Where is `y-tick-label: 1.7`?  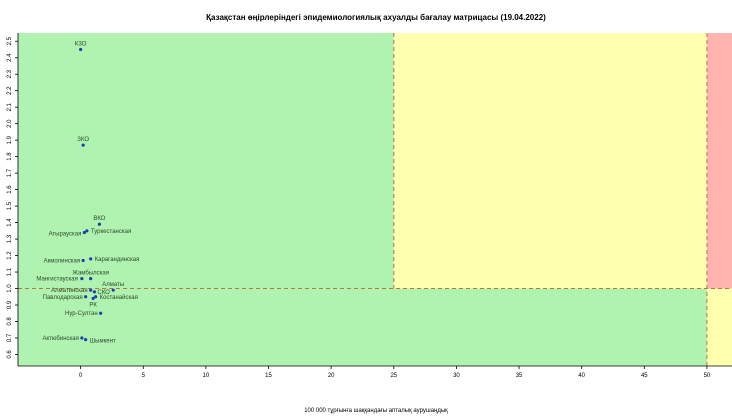 y-tick-label: 1.7 is located at coordinates (10, 172).